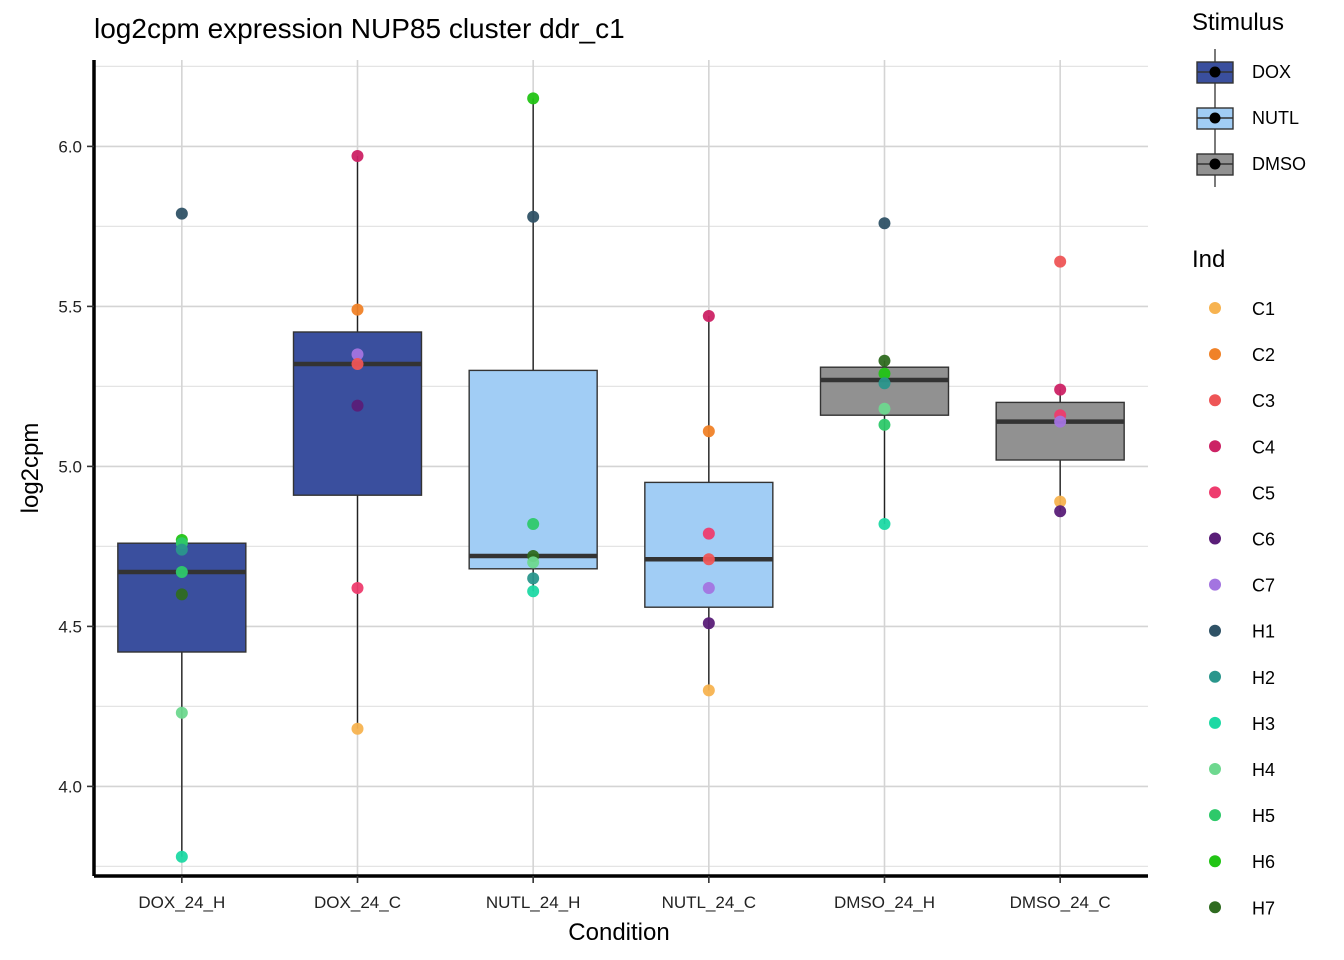 Image resolution: width=1344 pixels, height=960 pixels. Describe the element at coordinates (1275, 118) in the screenshot. I see `legend-stimulus-label: NUTL` at that location.